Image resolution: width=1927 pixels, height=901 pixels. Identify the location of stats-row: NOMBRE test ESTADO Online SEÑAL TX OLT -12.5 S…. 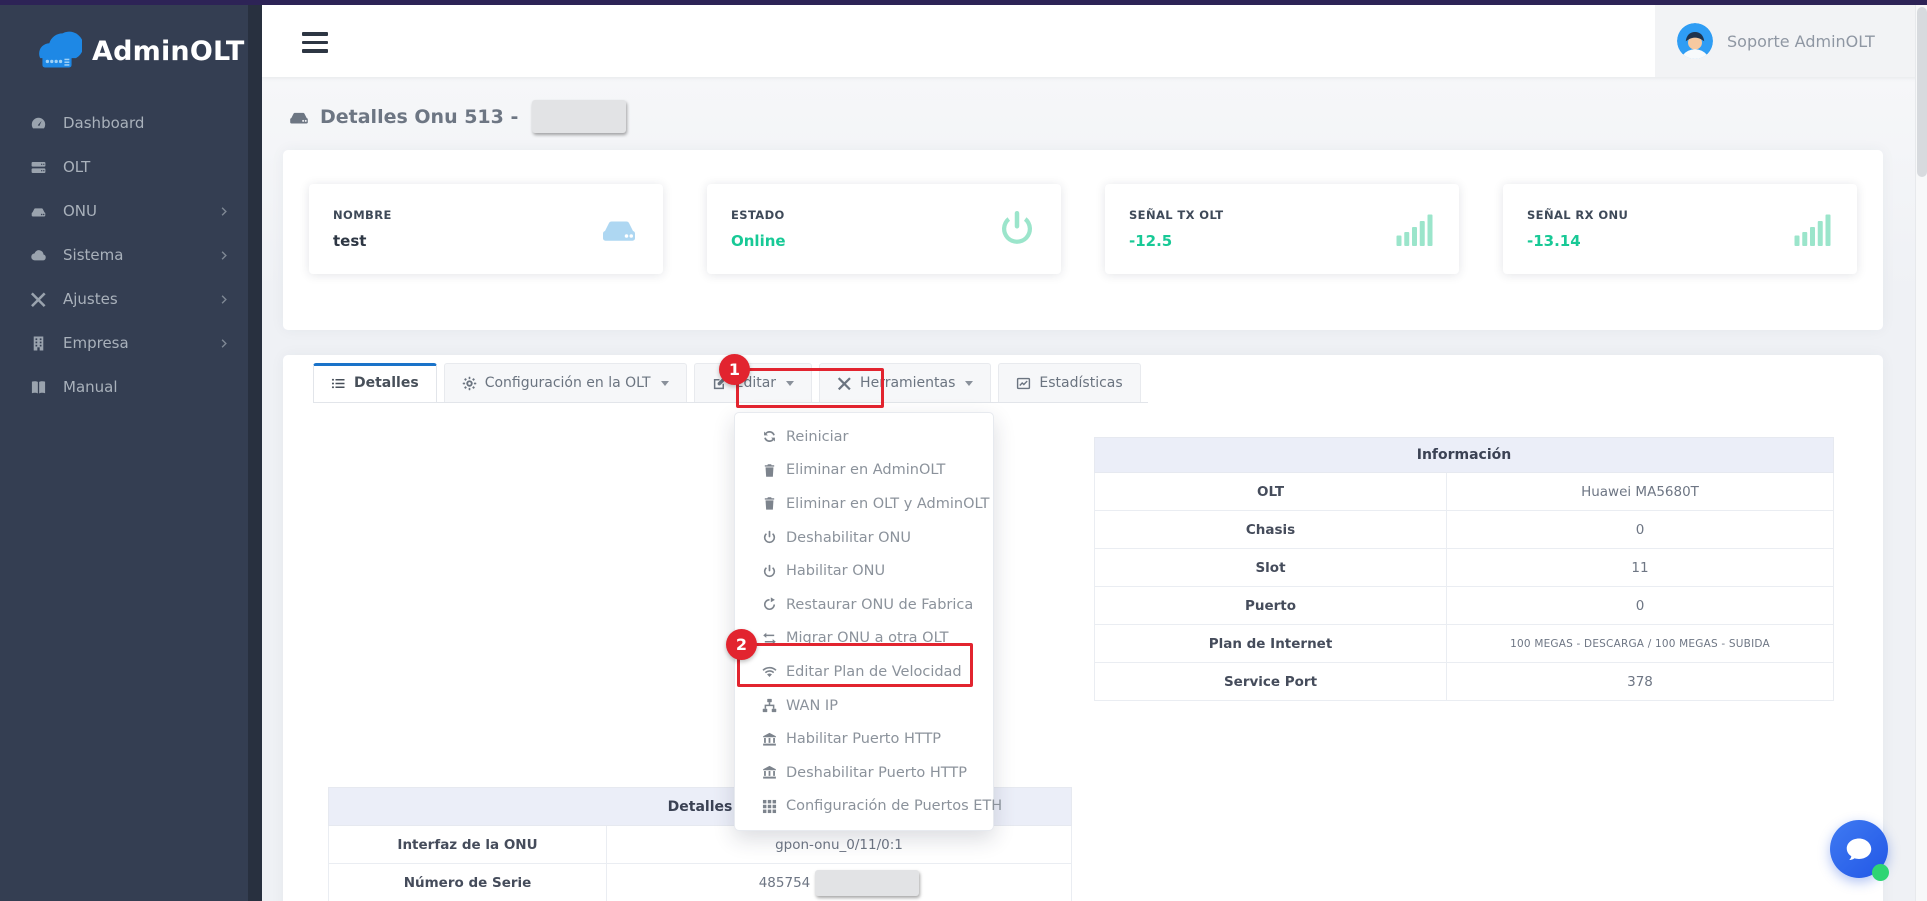
(1083, 229).